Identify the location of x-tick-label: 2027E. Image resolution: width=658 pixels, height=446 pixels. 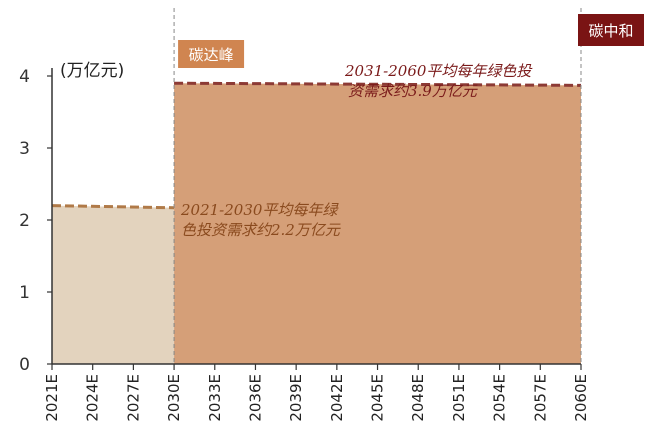
(133, 398).